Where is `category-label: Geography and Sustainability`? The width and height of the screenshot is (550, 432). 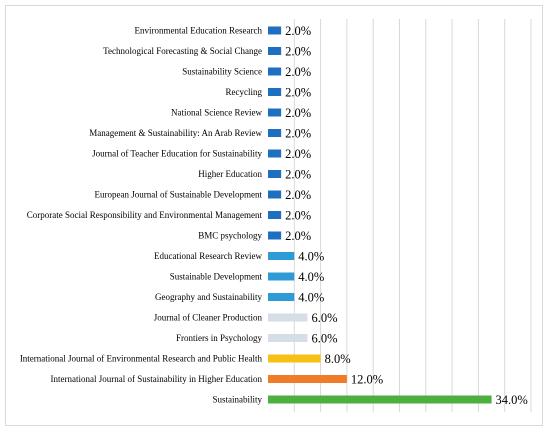 category-label: Geography and Sustainability is located at coordinates (208, 297).